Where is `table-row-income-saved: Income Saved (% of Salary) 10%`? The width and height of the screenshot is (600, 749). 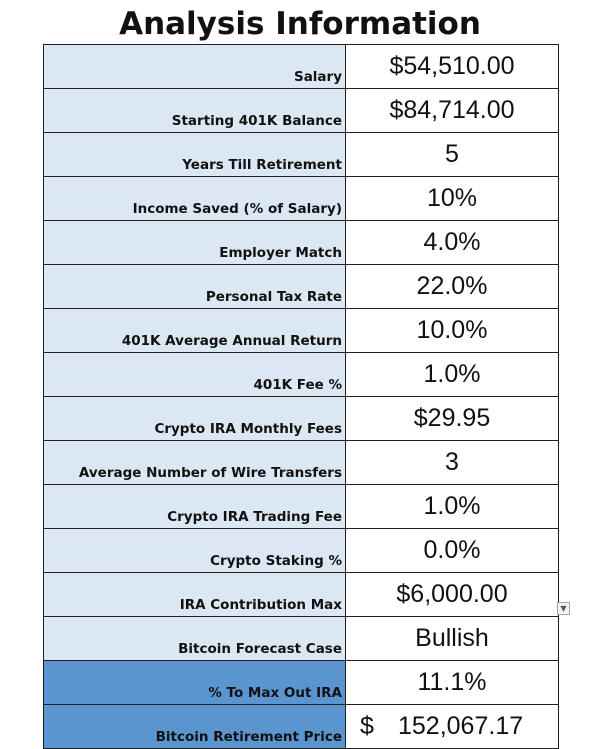
table-row-income-saved: Income Saved (% of Salary) 10% is located at coordinates (301, 198).